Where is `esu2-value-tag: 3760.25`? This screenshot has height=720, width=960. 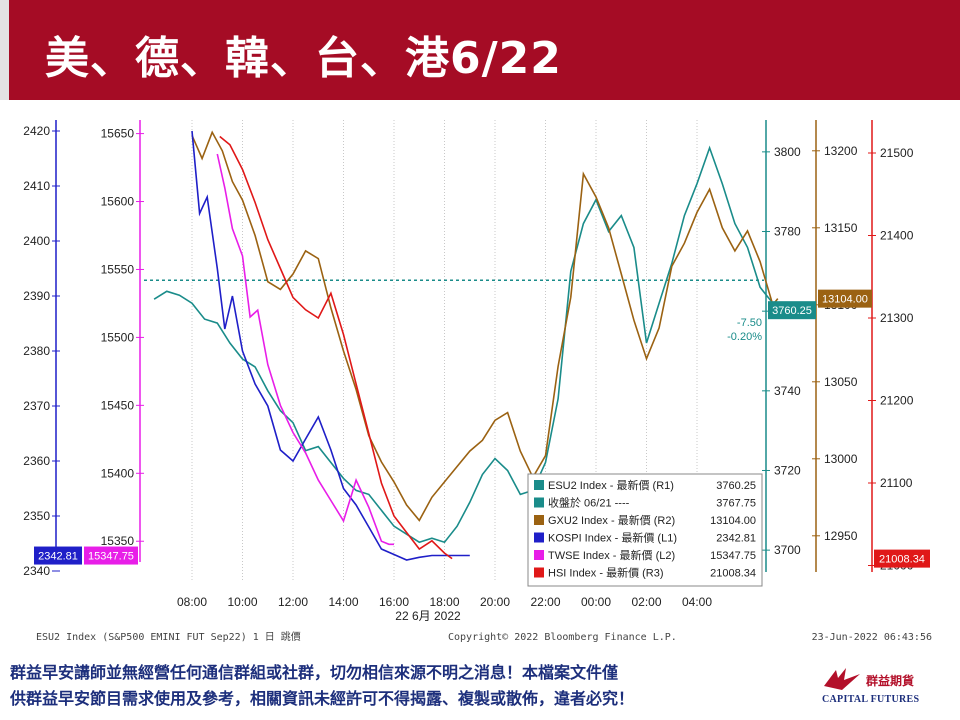
esu2-value-tag: 3760.25 is located at coordinates (792, 311).